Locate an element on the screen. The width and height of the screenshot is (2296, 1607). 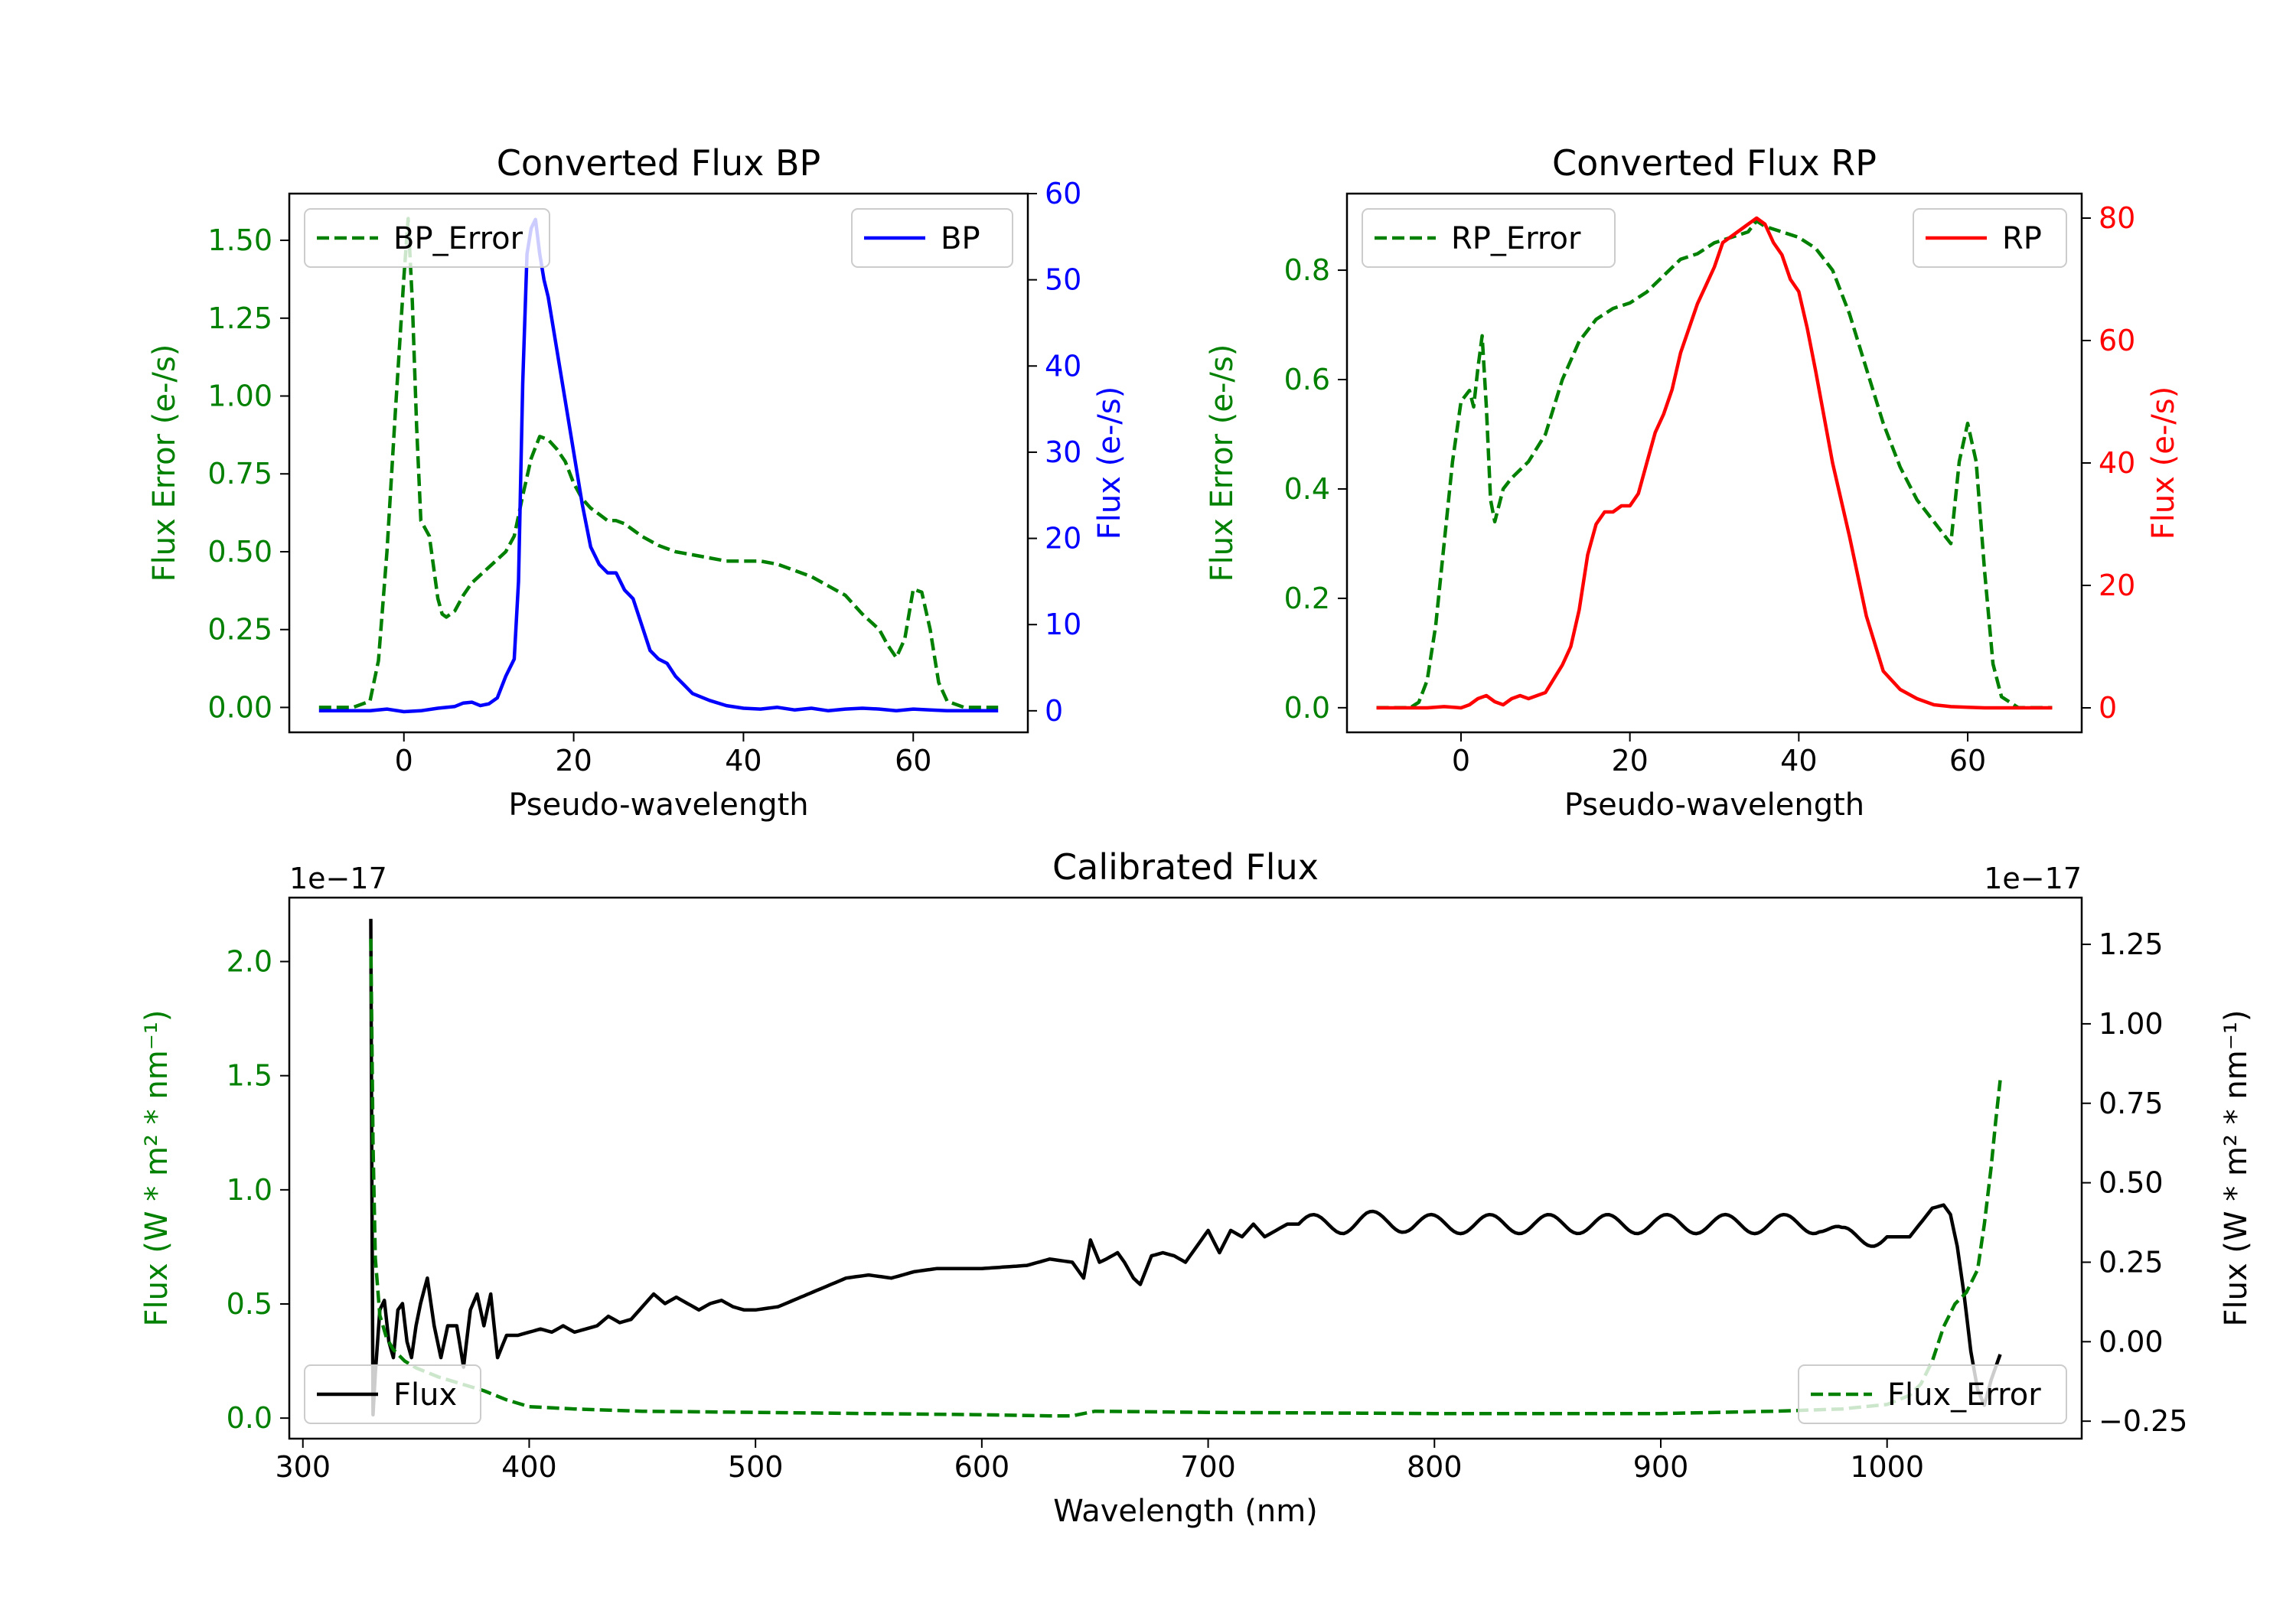
chart-0-ytick-left-label: 0.25 is located at coordinates (239, 630).